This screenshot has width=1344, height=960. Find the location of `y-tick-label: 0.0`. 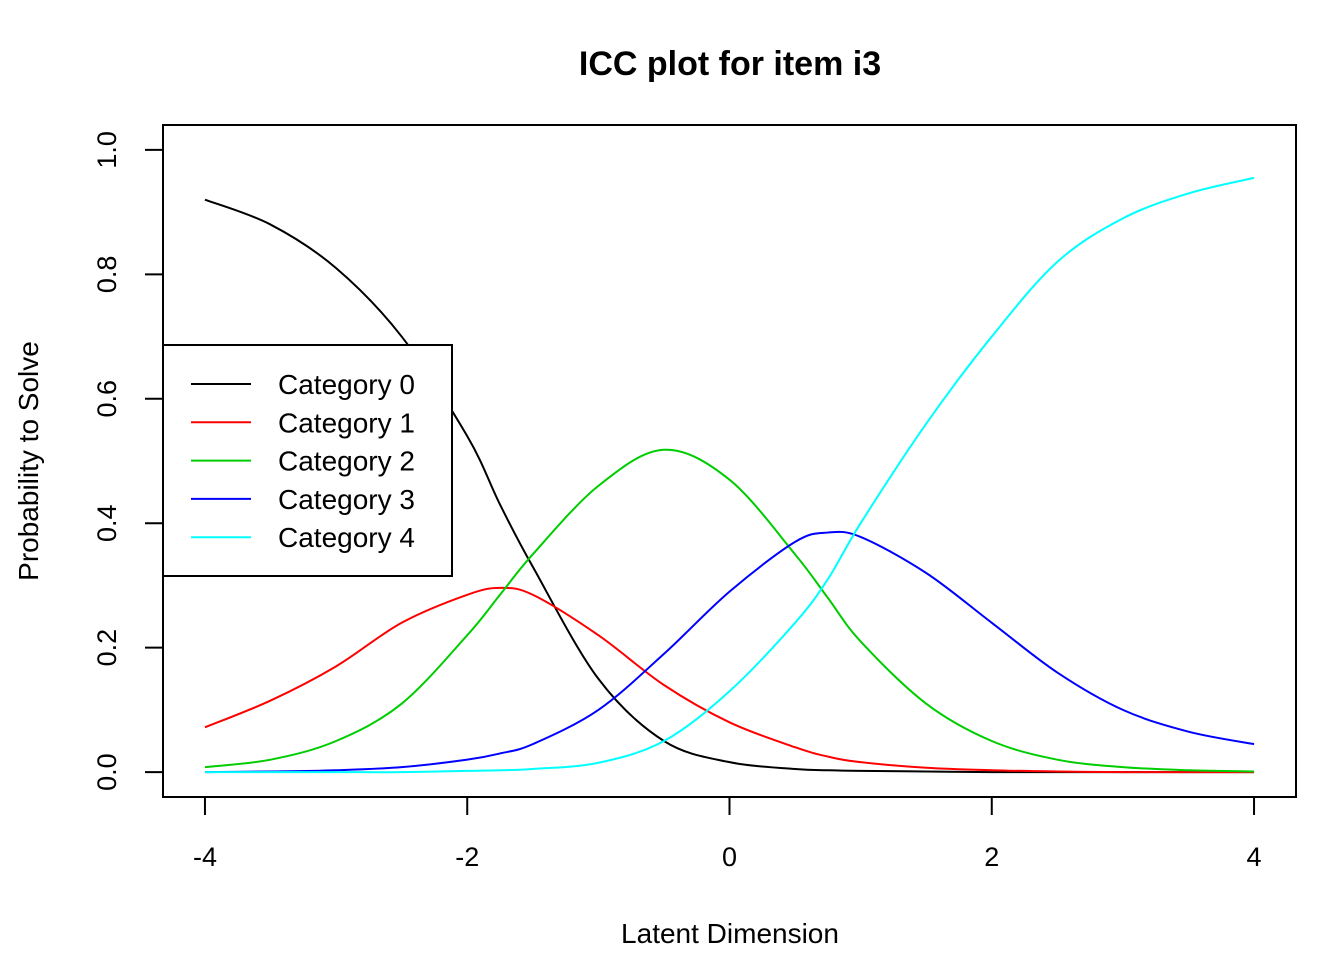

y-tick-label: 0.0 is located at coordinates (107, 772).